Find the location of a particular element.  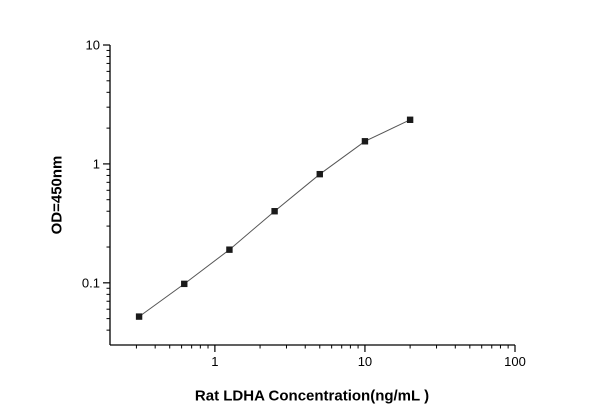

y-tick-label: 0.1 is located at coordinates (91, 282).